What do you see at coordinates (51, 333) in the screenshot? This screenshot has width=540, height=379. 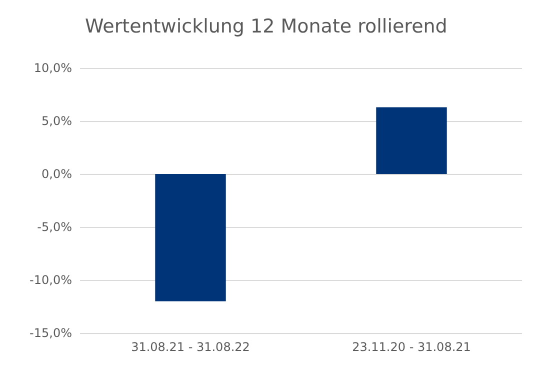 I see `y-tick-label: -15,0%` at bounding box center [51, 333].